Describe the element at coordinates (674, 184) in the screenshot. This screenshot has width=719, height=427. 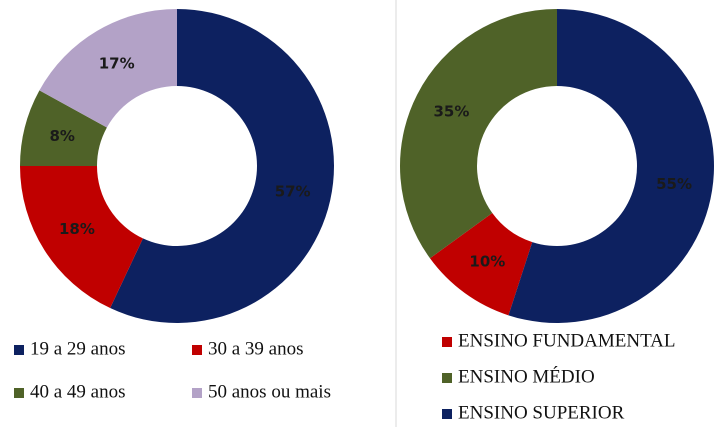
I see `data-label: 55%` at that location.